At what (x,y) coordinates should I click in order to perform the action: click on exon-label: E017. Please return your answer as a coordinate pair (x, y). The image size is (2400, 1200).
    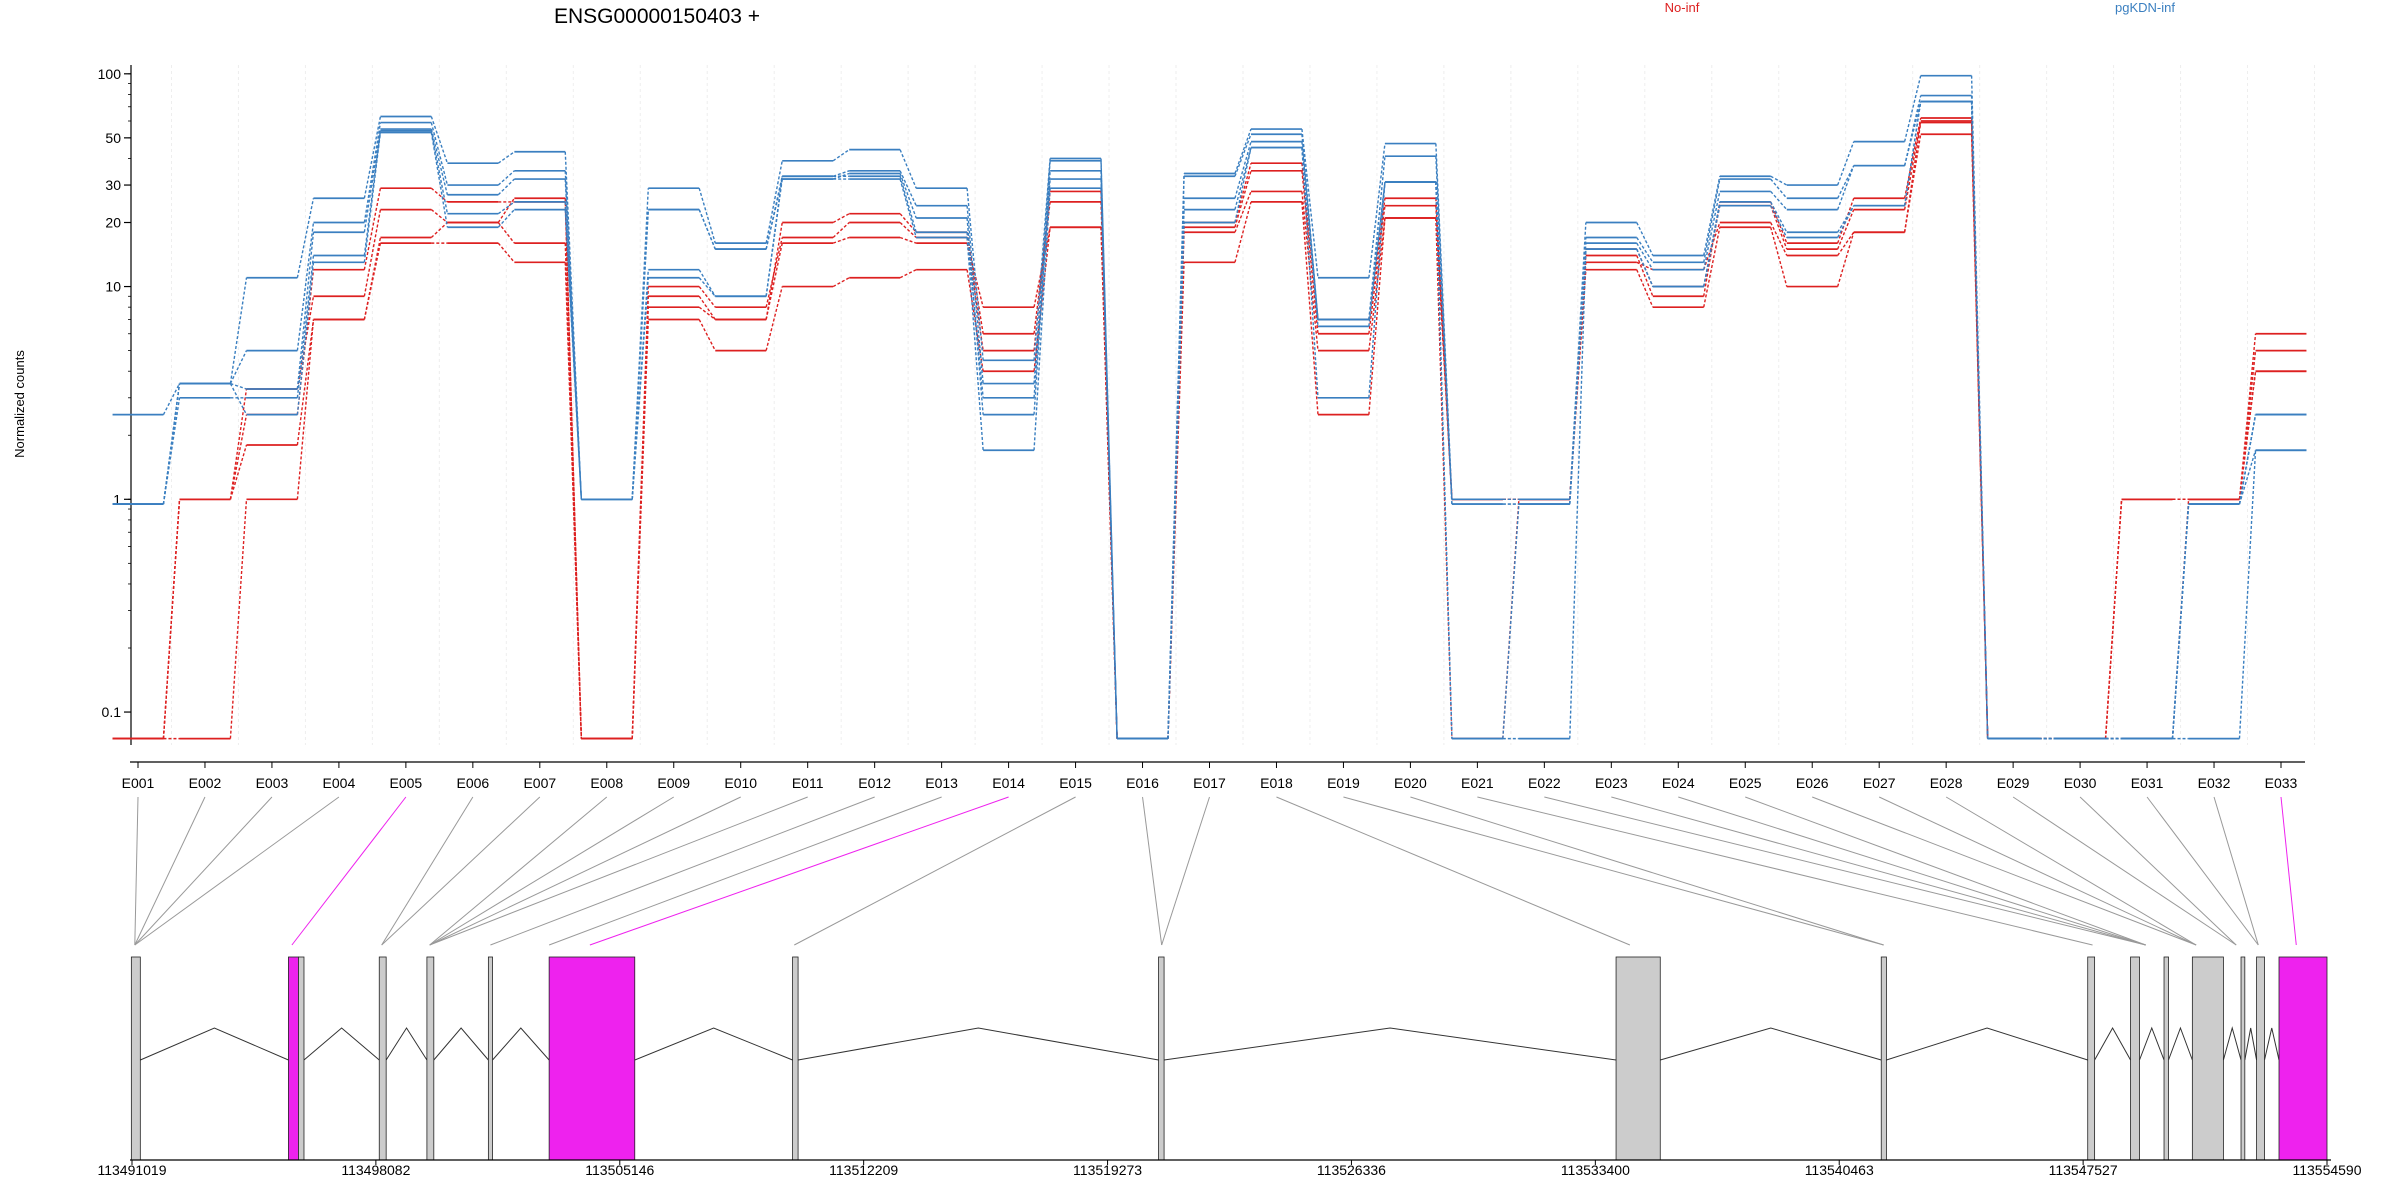
    Looking at the image, I should click on (1209, 783).